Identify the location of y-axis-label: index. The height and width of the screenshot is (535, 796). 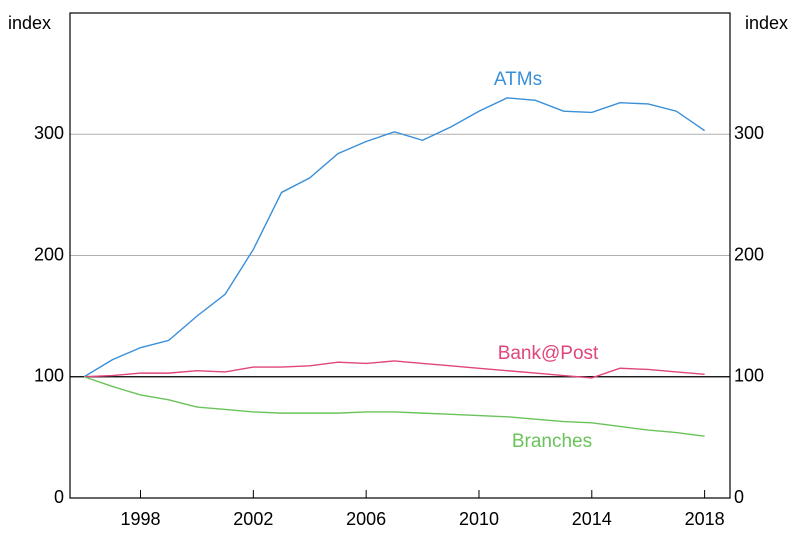
(29, 23).